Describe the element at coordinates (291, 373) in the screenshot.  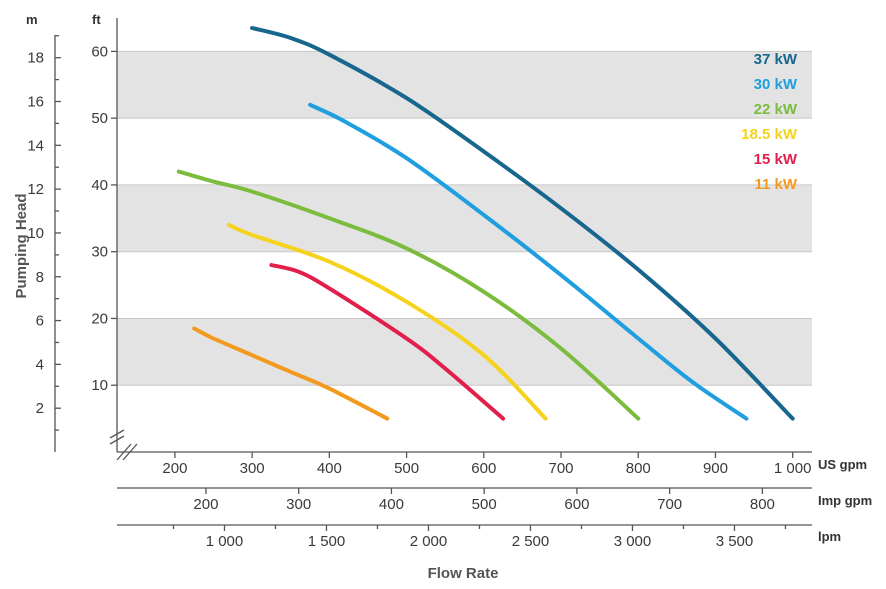
I see `curve-11-kw` at that location.